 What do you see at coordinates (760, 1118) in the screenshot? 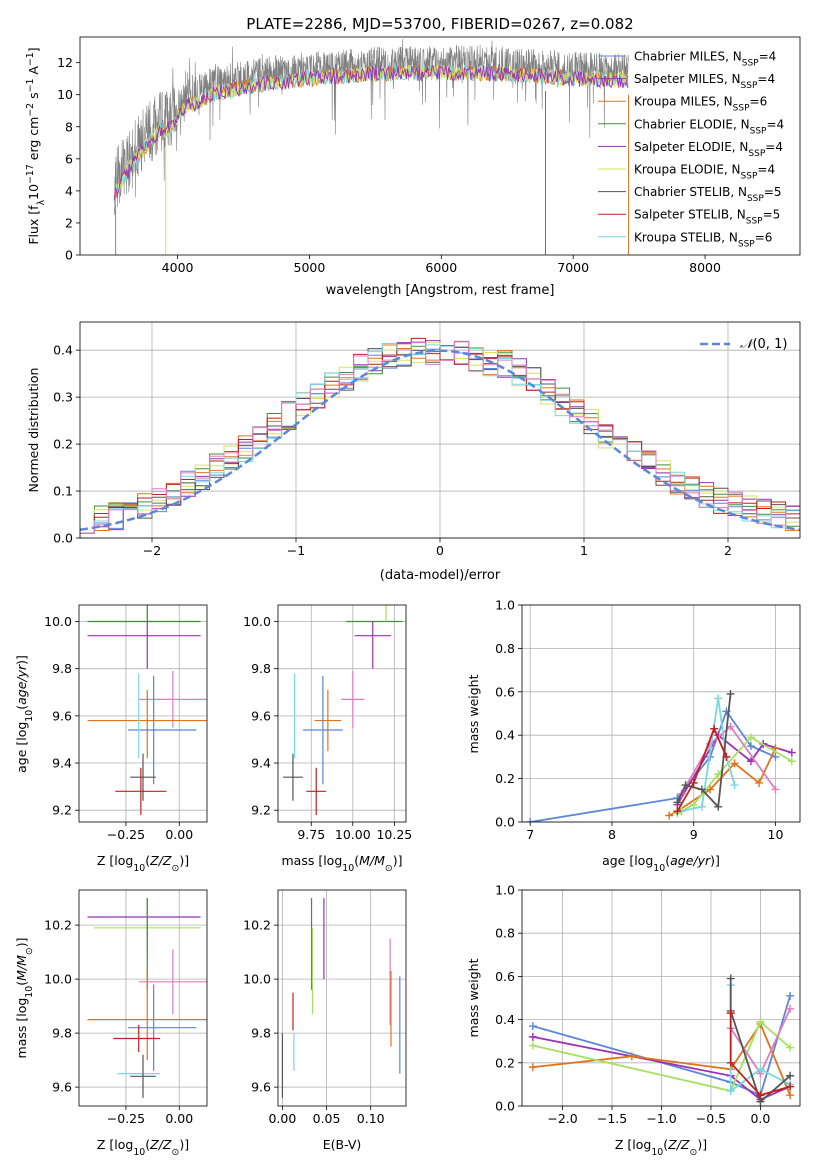
I see `x-tick-label: 0.0` at bounding box center [760, 1118].